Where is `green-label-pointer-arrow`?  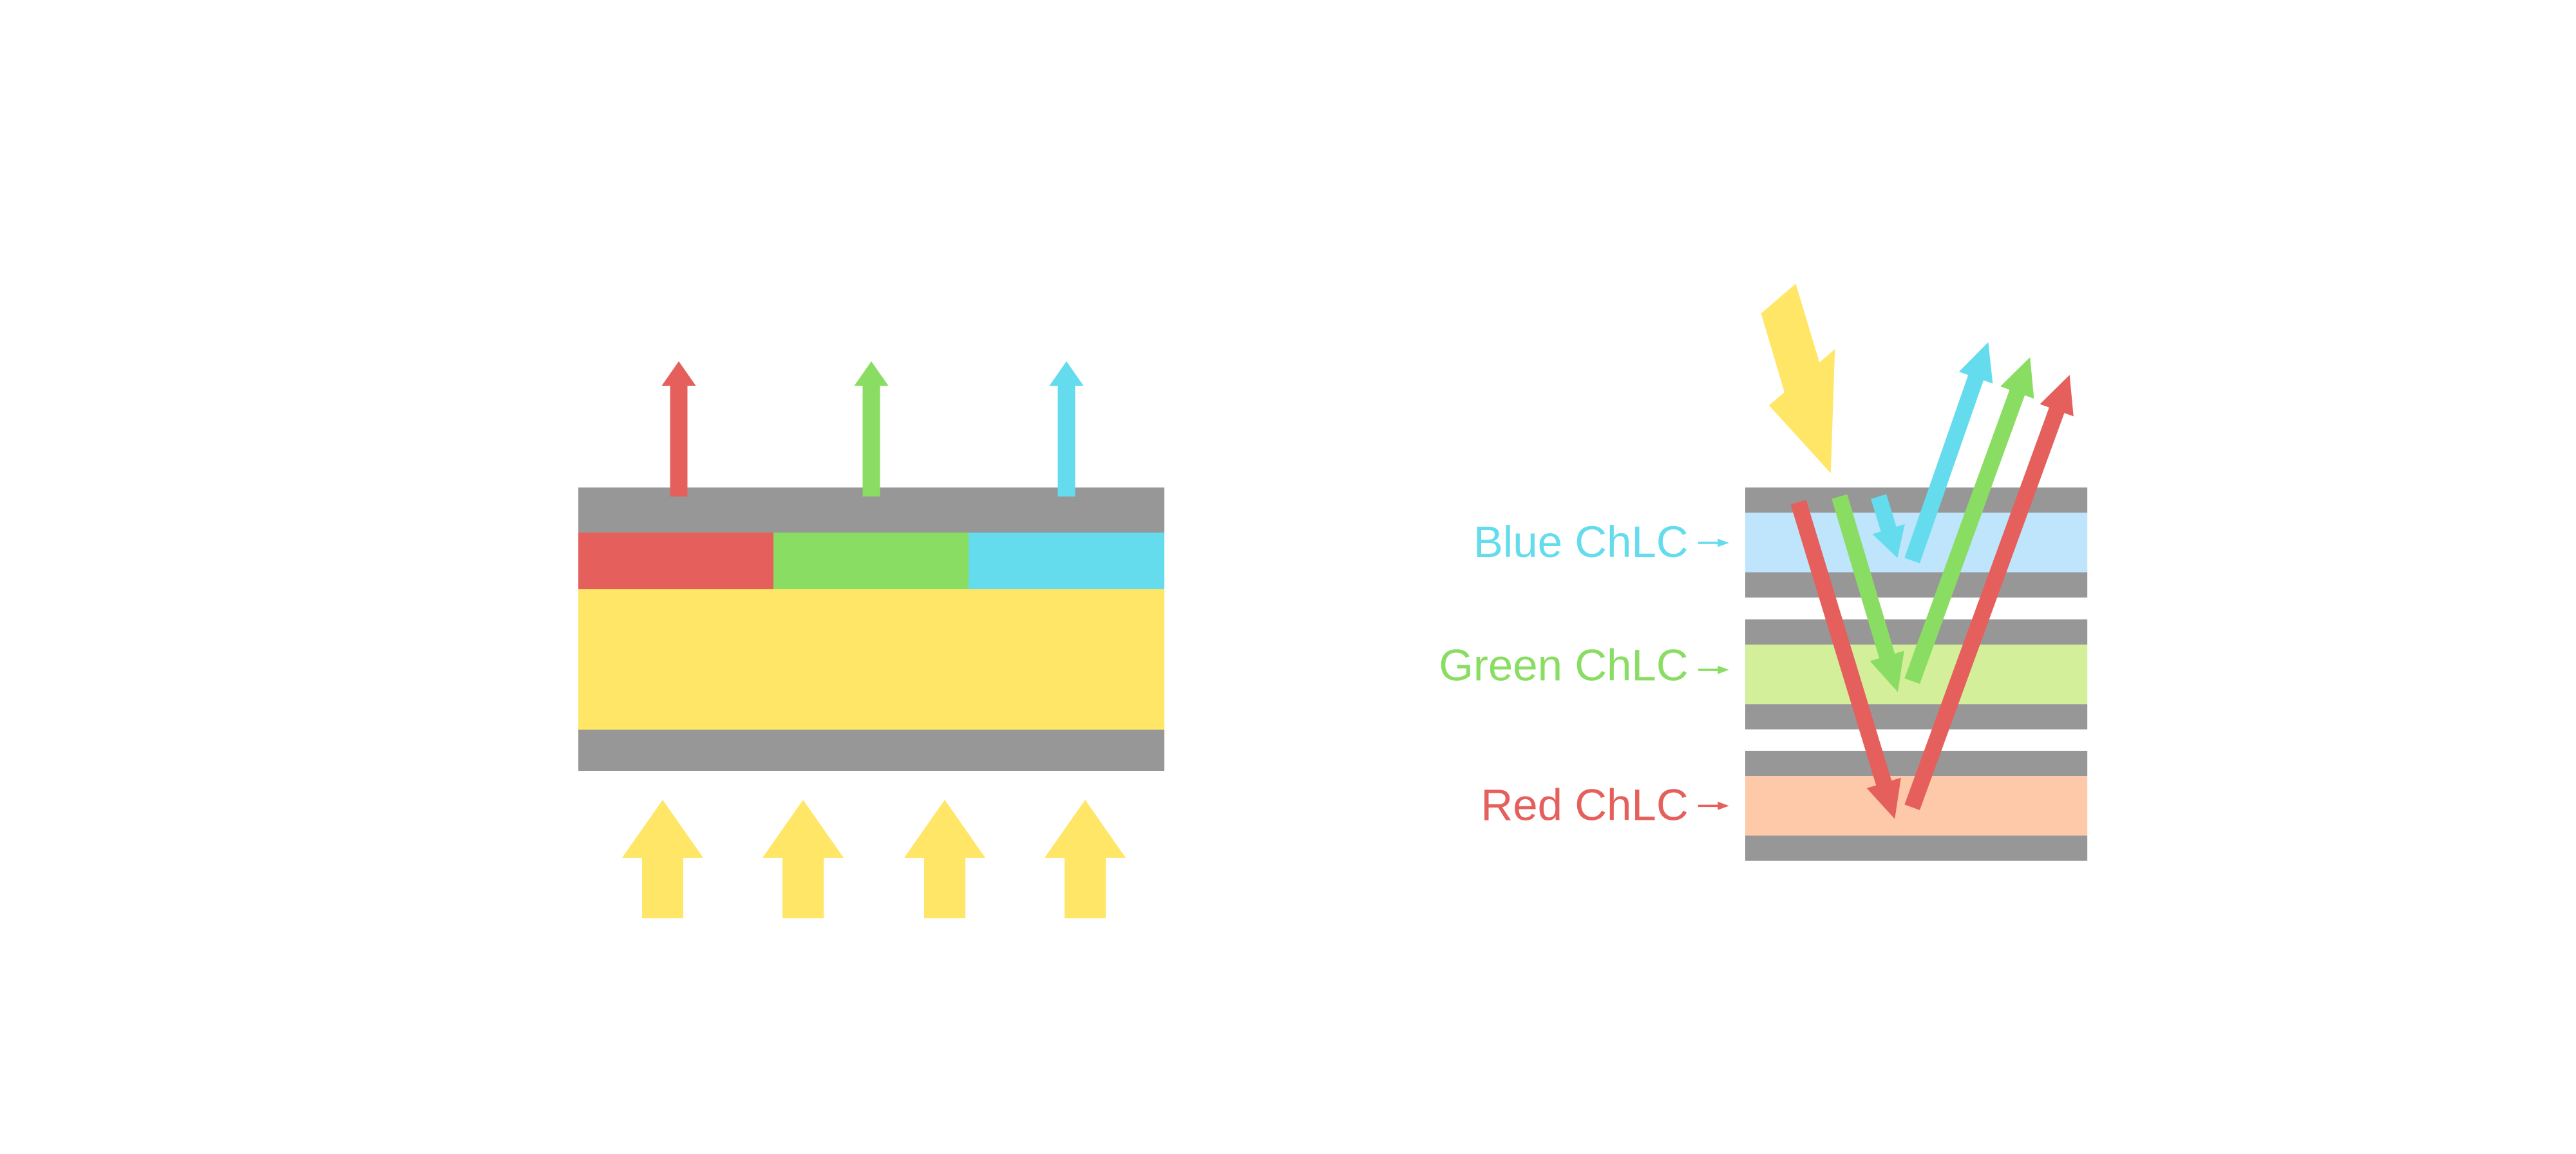 green-label-pointer-arrow is located at coordinates (1713, 670).